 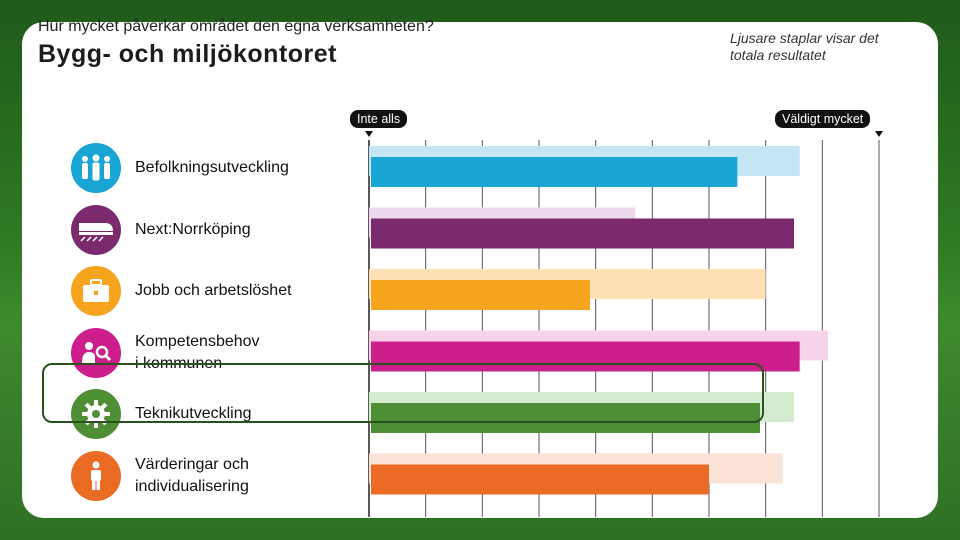 What do you see at coordinates (379, 119) in the screenshot?
I see `scale-min-label: Inte alls` at bounding box center [379, 119].